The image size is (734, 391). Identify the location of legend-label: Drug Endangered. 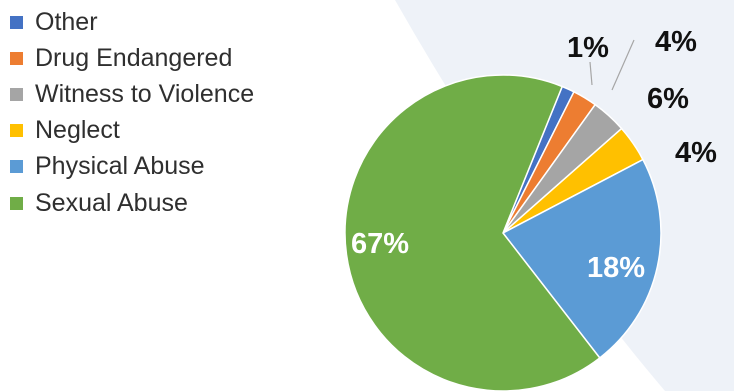
(134, 57).